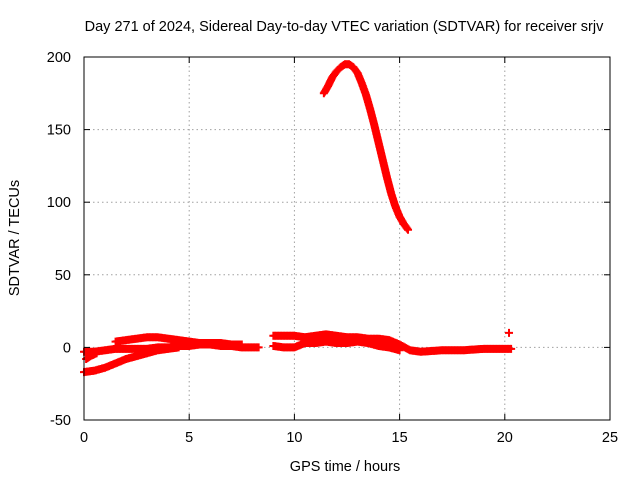 The image size is (640, 485). I want to click on y-tick-label: 200, so click(59, 58).